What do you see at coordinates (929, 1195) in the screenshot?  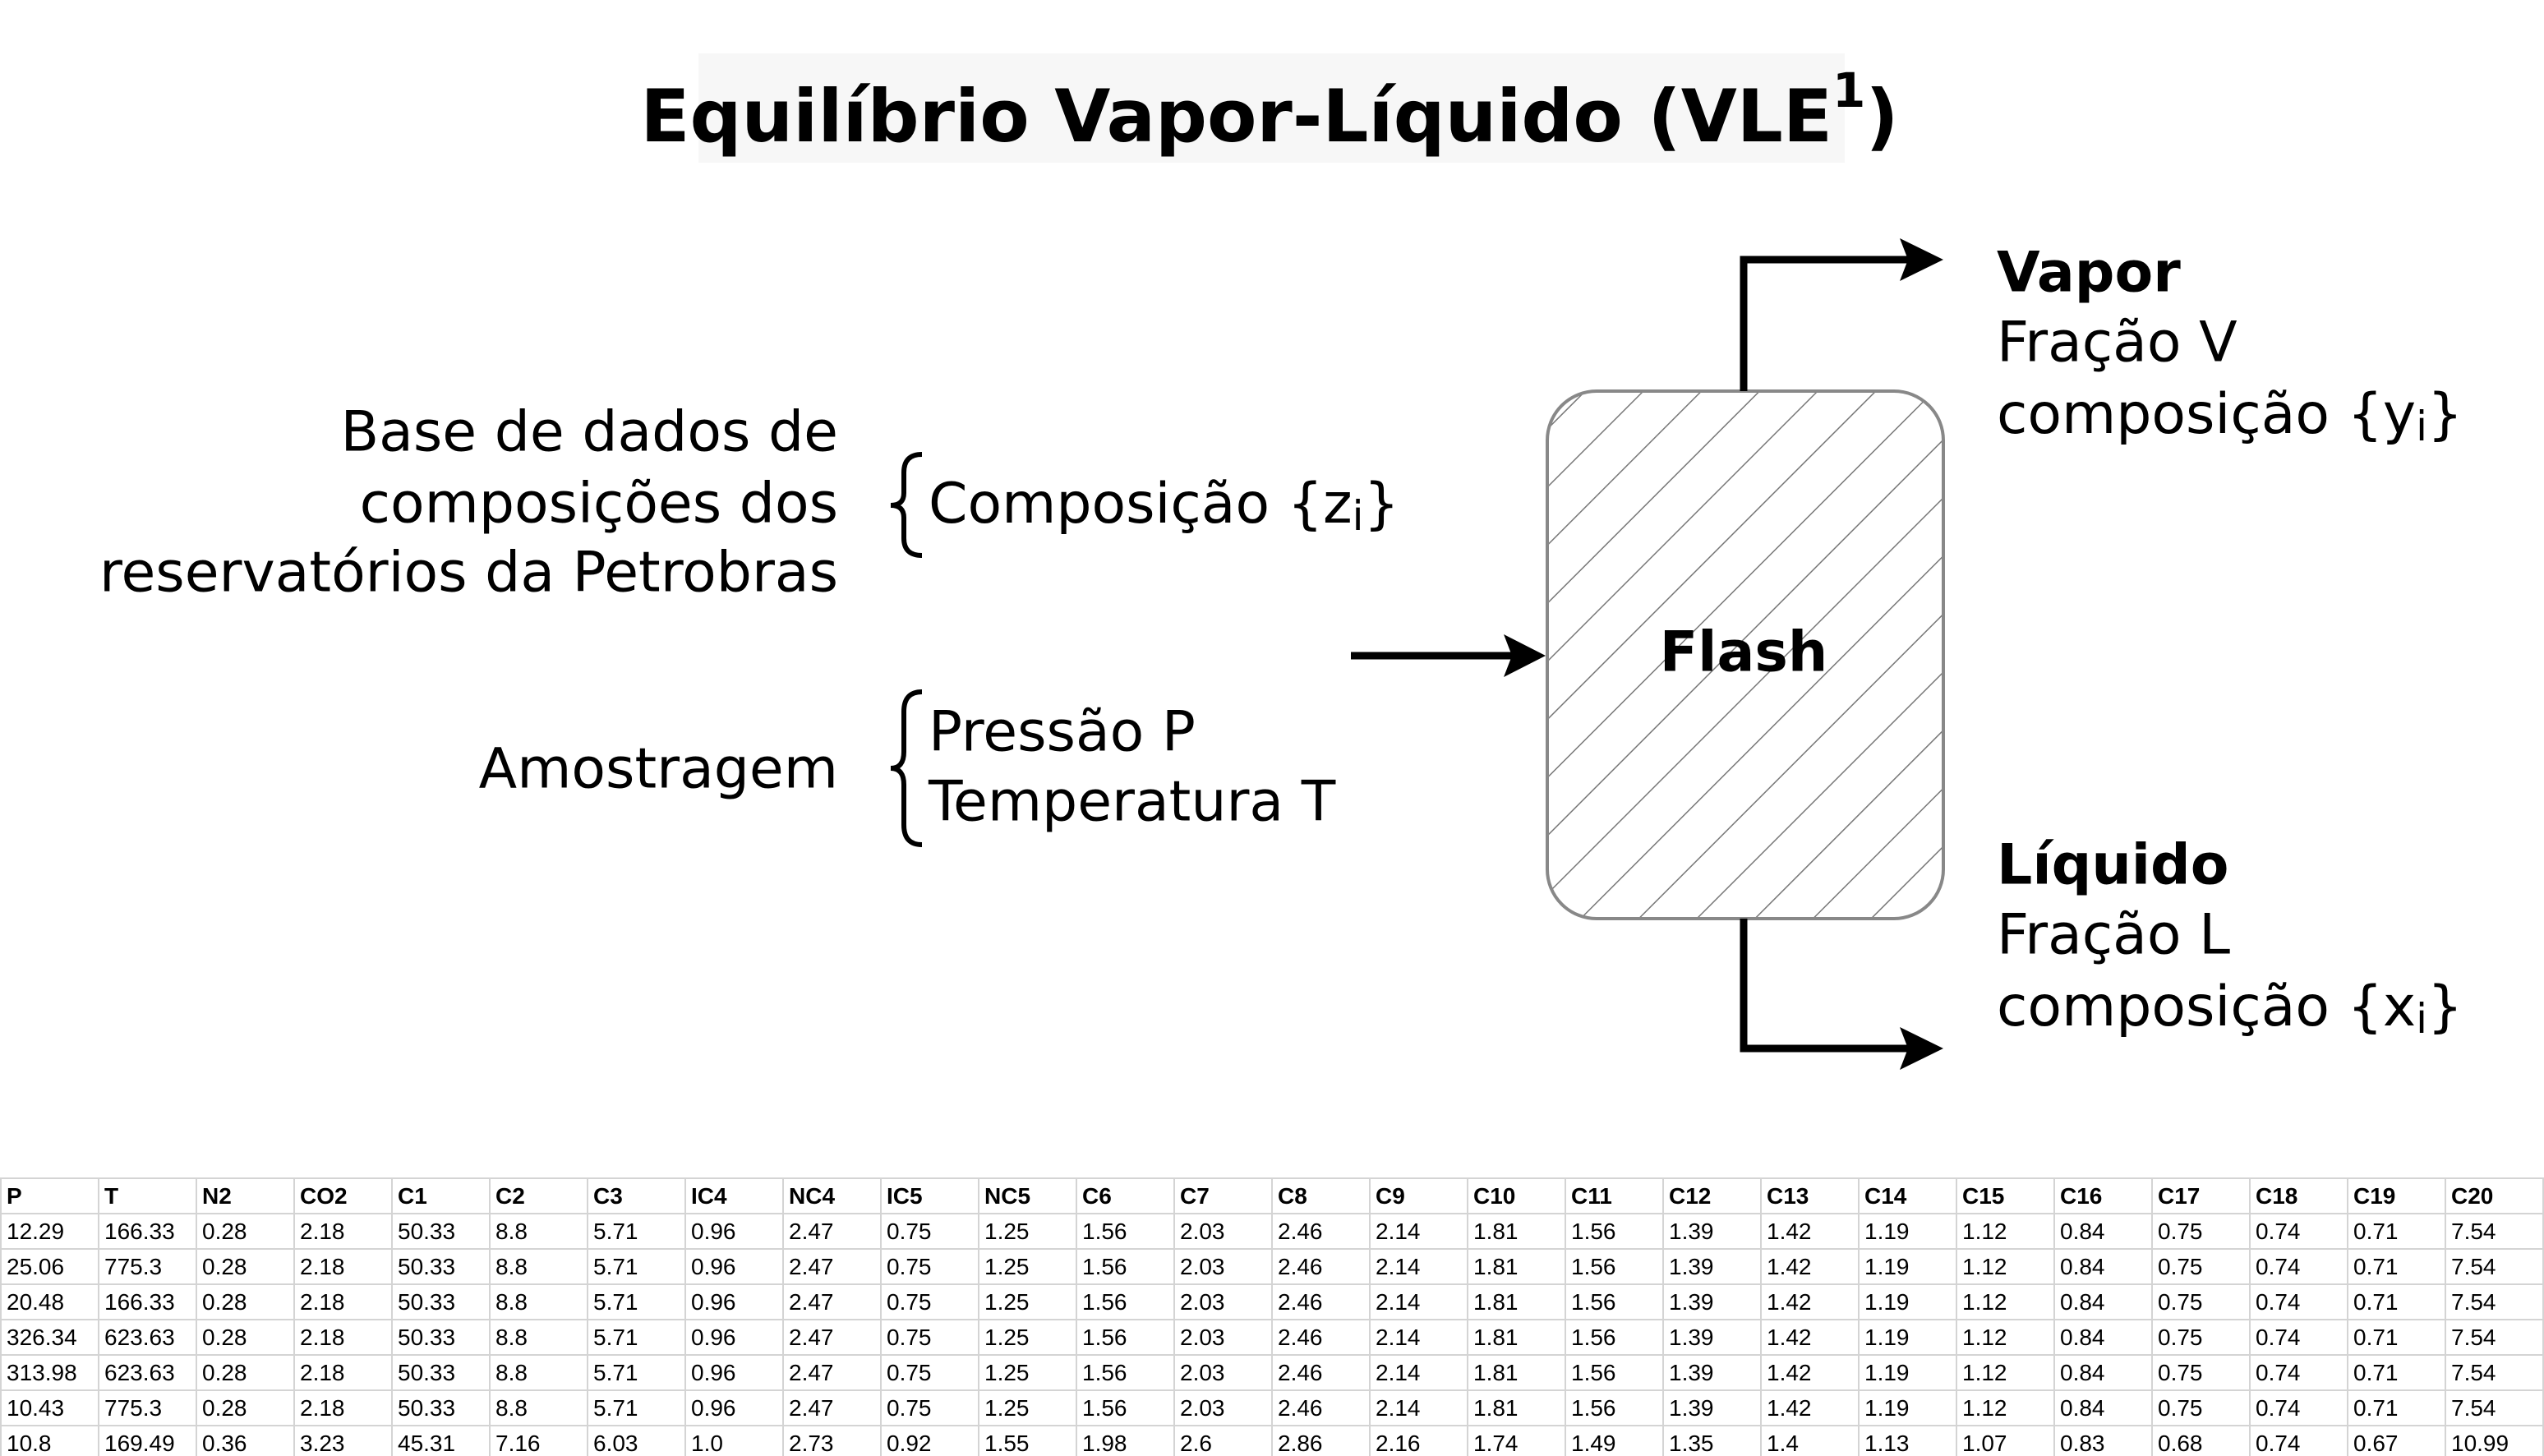 I see `header-cell: IC5` at bounding box center [929, 1195].